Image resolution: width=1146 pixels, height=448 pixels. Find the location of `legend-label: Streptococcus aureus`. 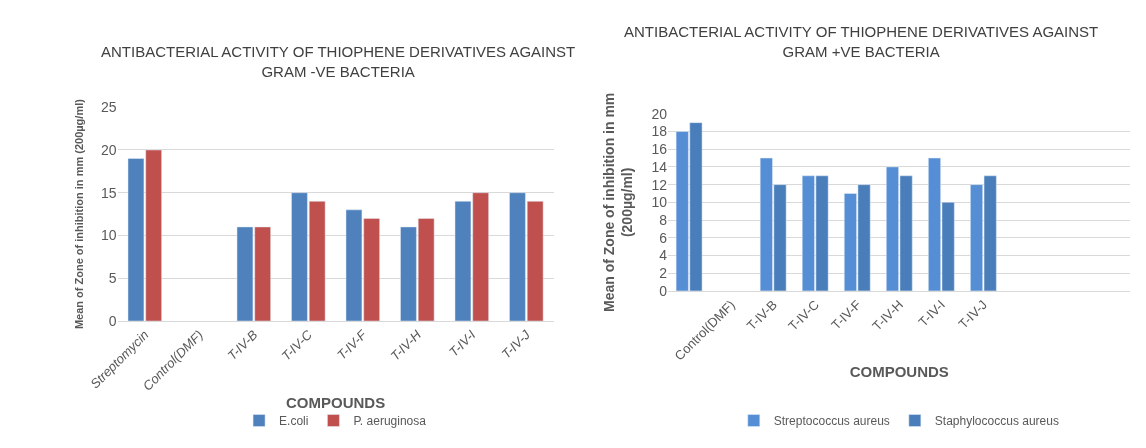

legend-label: Streptococcus aureus is located at coordinates (831, 421).